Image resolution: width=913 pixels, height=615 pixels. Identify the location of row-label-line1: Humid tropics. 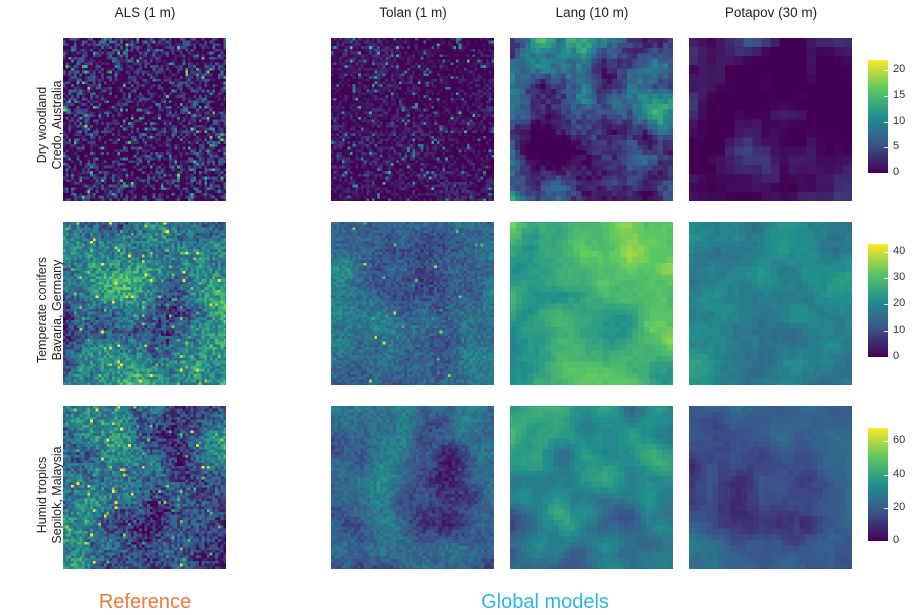
(42, 495).